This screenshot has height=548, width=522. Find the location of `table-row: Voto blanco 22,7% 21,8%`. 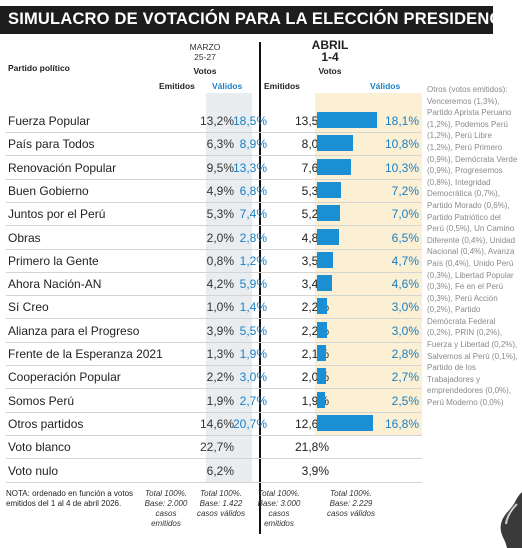

table-row: Voto blanco 22,7% 21,8% is located at coordinates (214, 447).